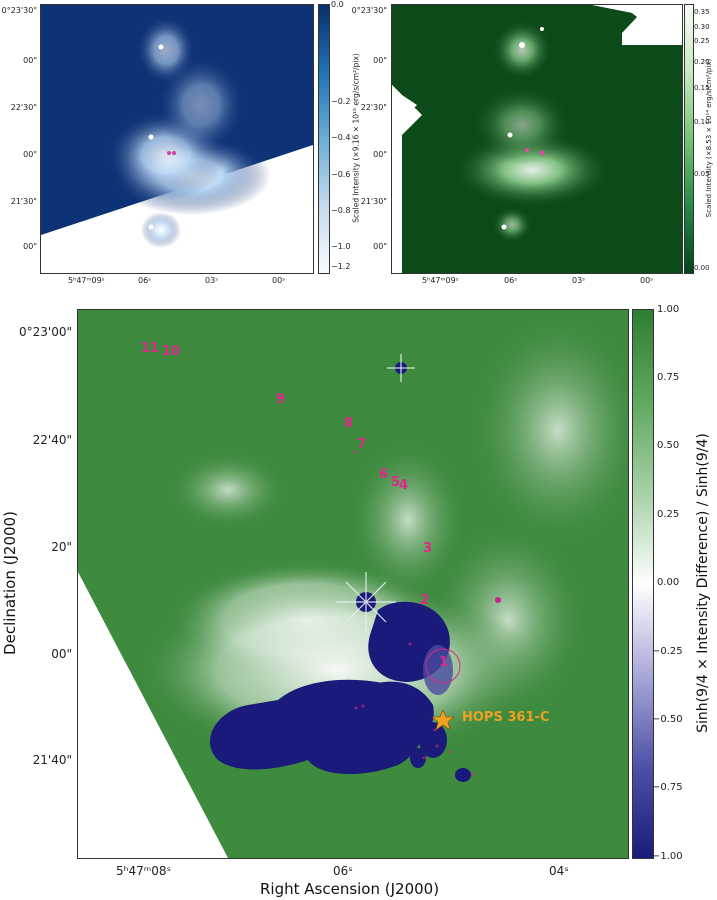  What do you see at coordinates (337, 4) in the screenshot?
I see `cbar-tick: 0.0` at bounding box center [337, 4].